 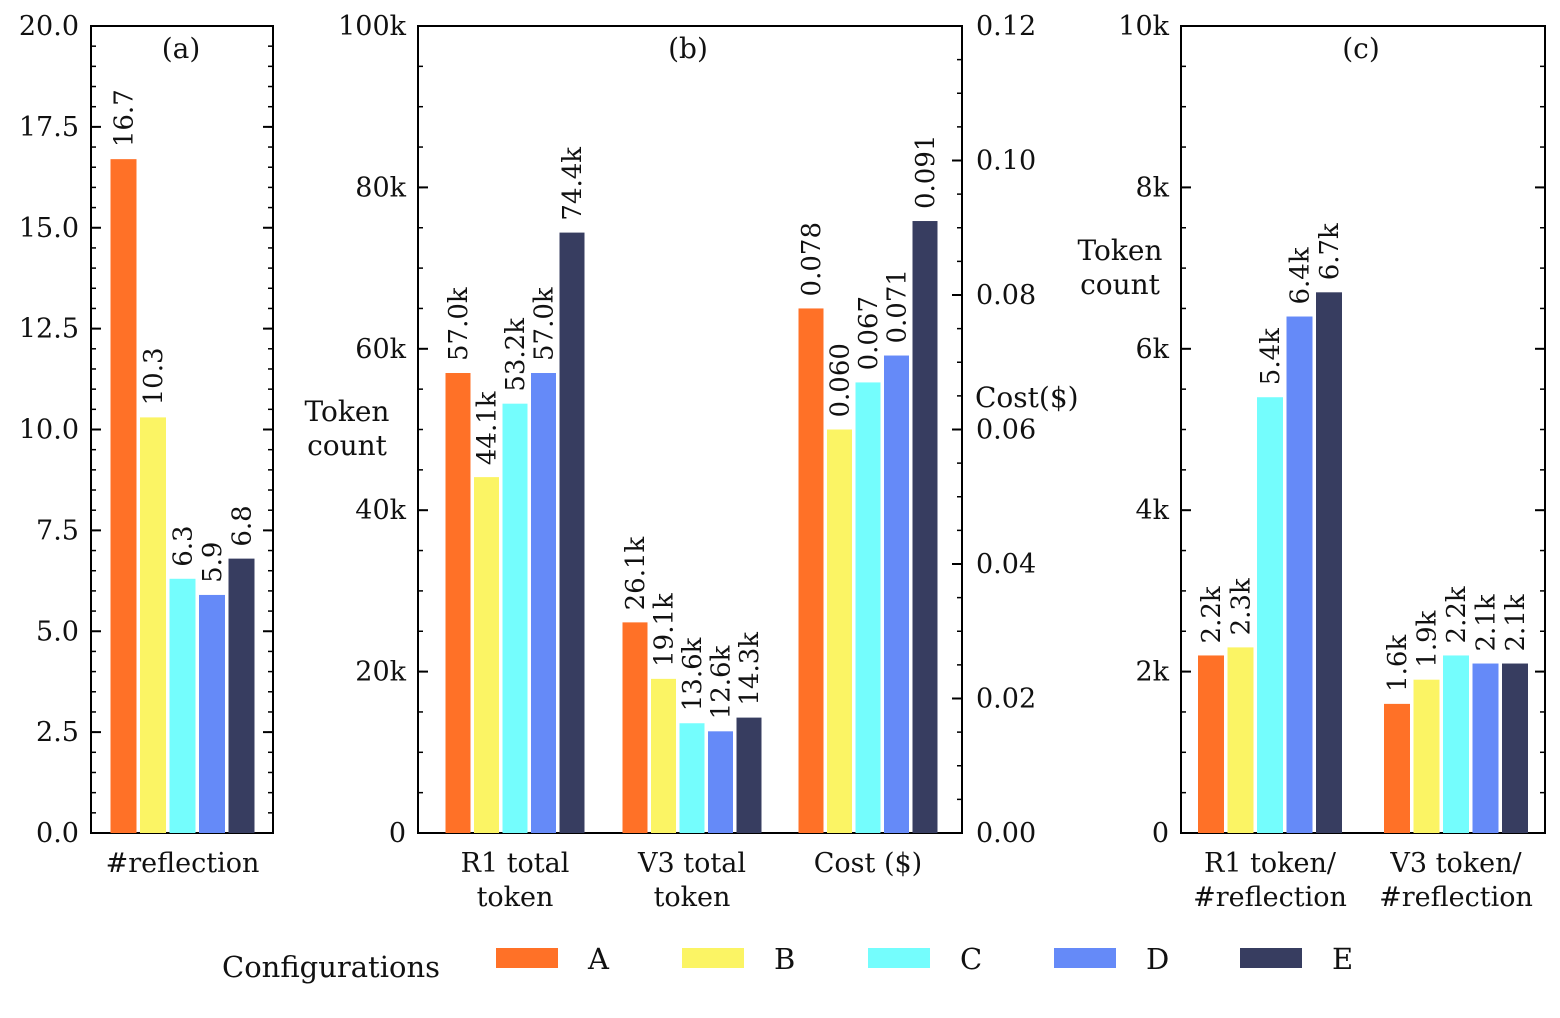 I want to click on y2-tick-label: 0.10, so click(x=1006, y=161).